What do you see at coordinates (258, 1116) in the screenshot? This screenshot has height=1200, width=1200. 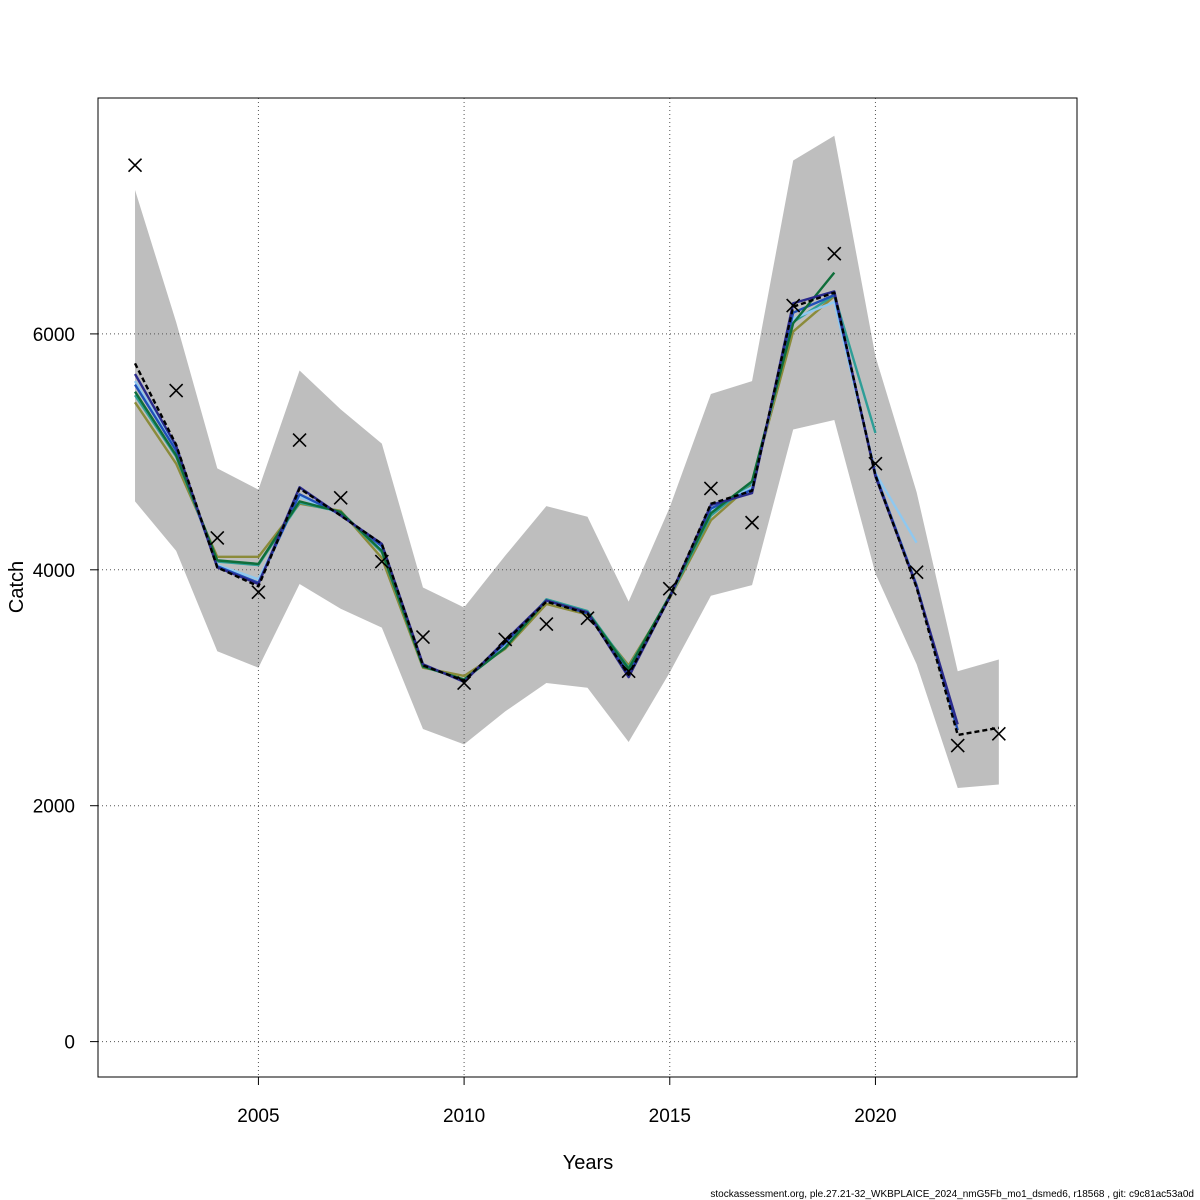 I see `x-tick-label: 2005` at bounding box center [258, 1116].